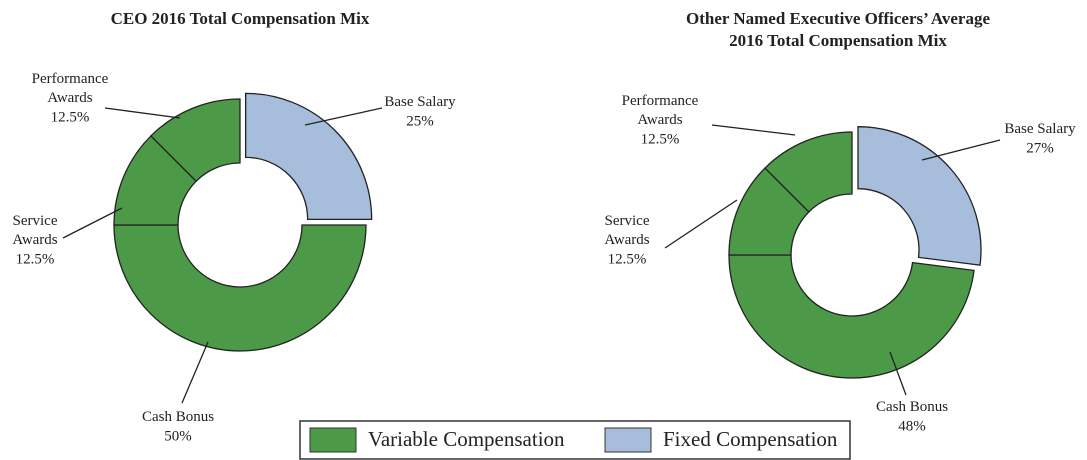 Image resolution: width=1087 pixels, height=460 pixels. What do you see at coordinates (178, 436) in the screenshot?
I see `slice-value: 50%` at bounding box center [178, 436].